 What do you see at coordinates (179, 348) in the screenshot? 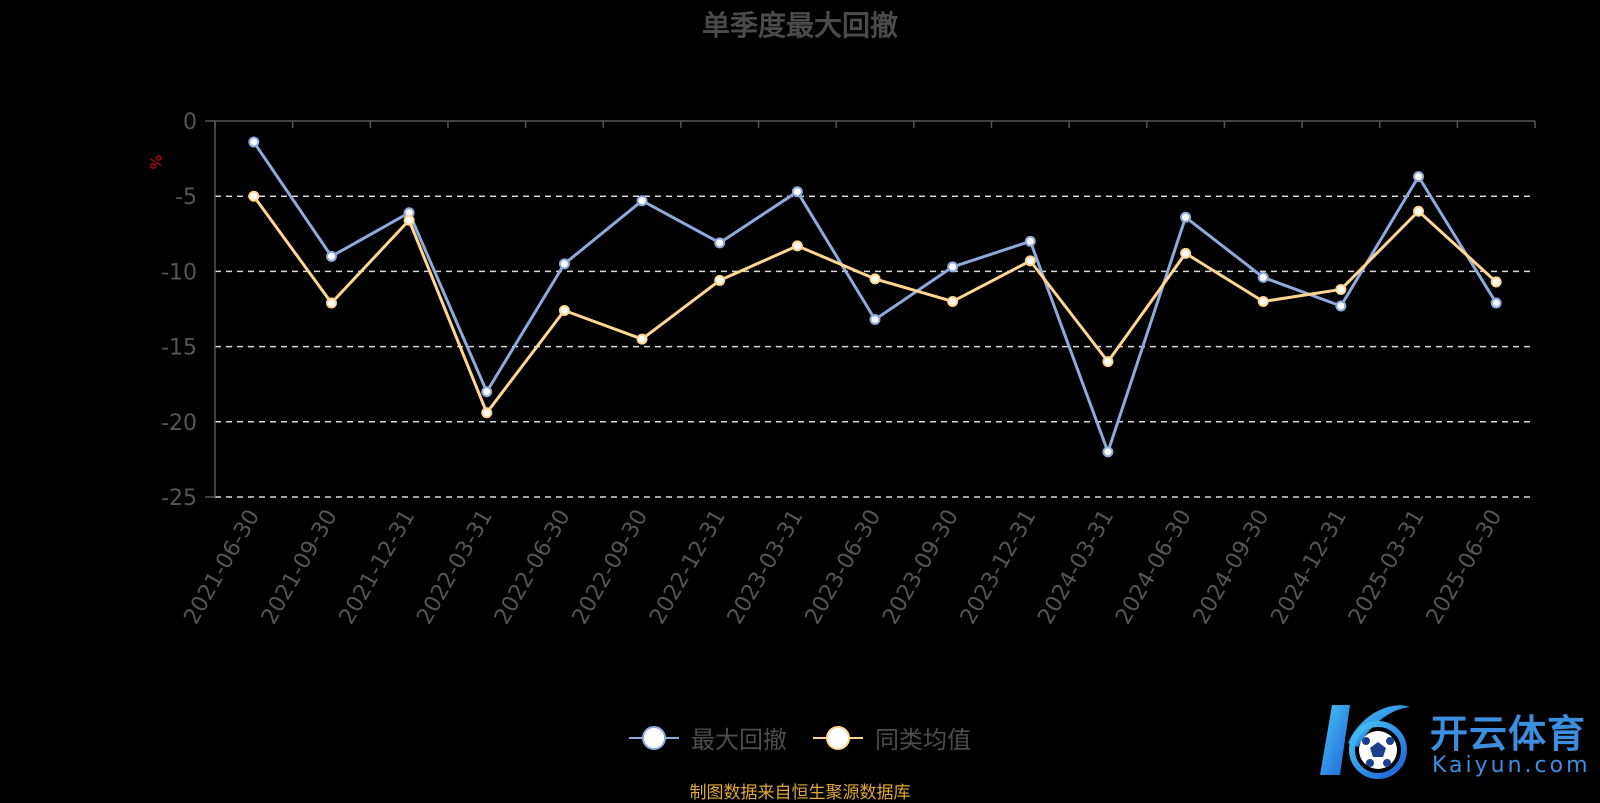
I see `y-tick-label: -15` at bounding box center [179, 348].